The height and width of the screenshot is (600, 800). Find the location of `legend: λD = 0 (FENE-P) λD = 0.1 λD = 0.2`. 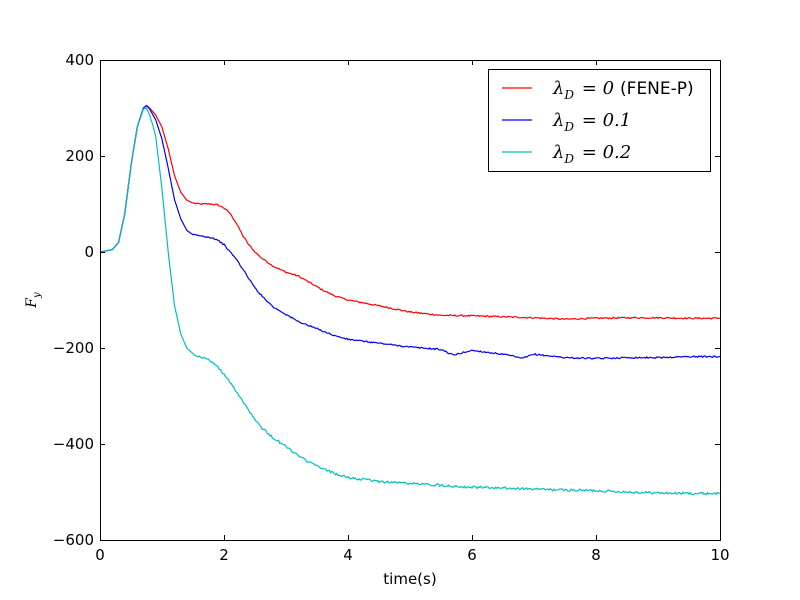

legend: λD = 0 (FENE-P) λD = 0.1 λD = 0.2 is located at coordinates (599, 120).